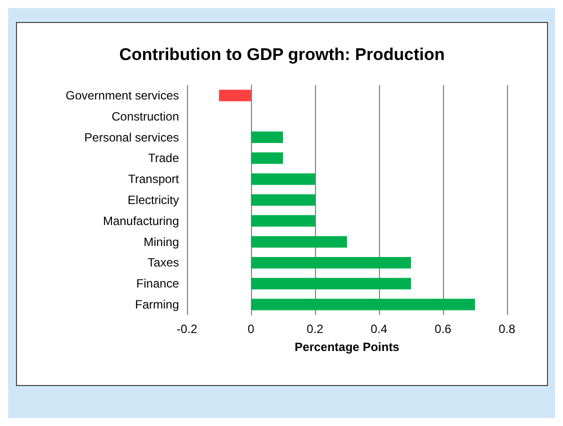  I want to click on x-tick-label: 0.6, so click(443, 329).